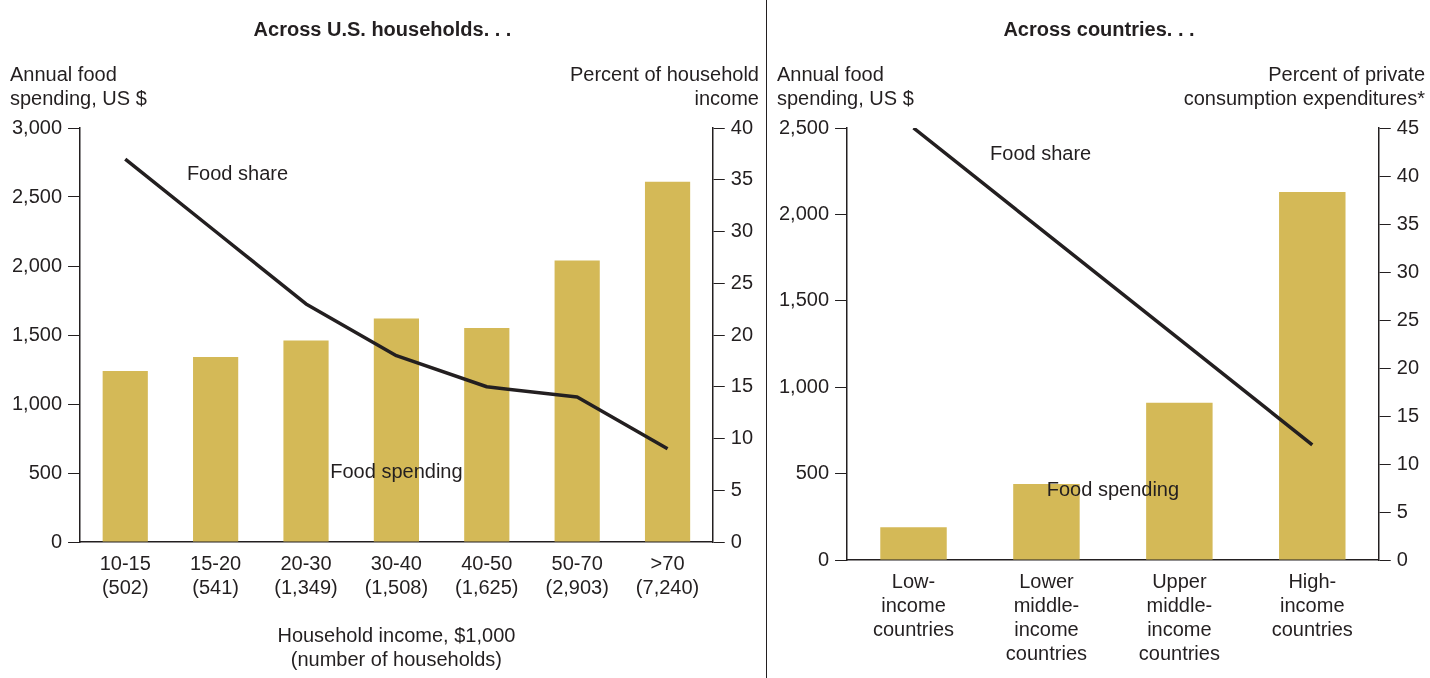 The width and height of the screenshot is (1430, 678). What do you see at coordinates (396, 646) in the screenshot?
I see `x-axis-title: Household income, $1,000 (number of households)` at bounding box center [396, 646].